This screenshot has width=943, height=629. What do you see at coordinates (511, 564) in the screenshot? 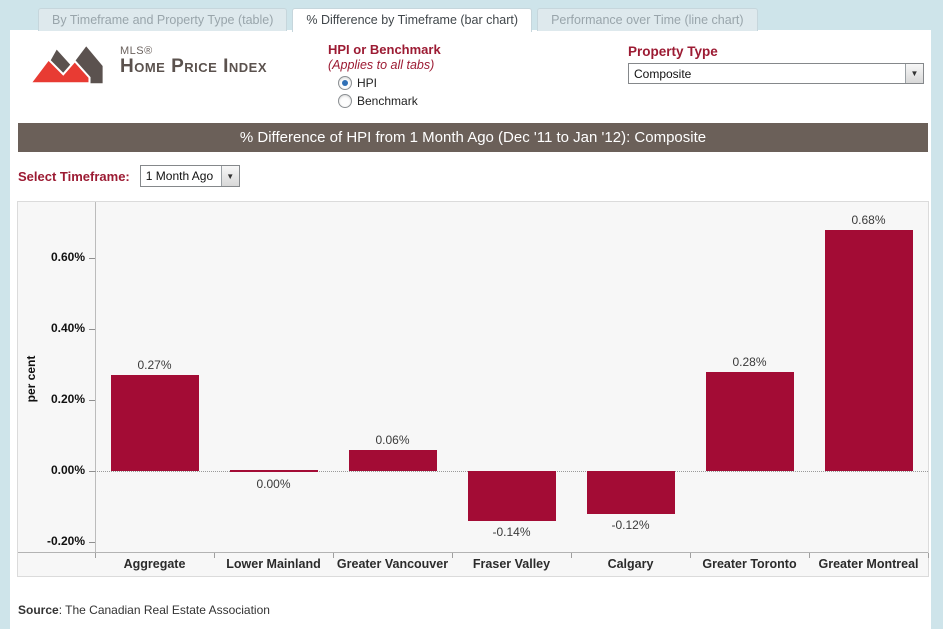
I see `x-category-label-fraser-valley: Fraser Valley` at bounding box center [511, 564].